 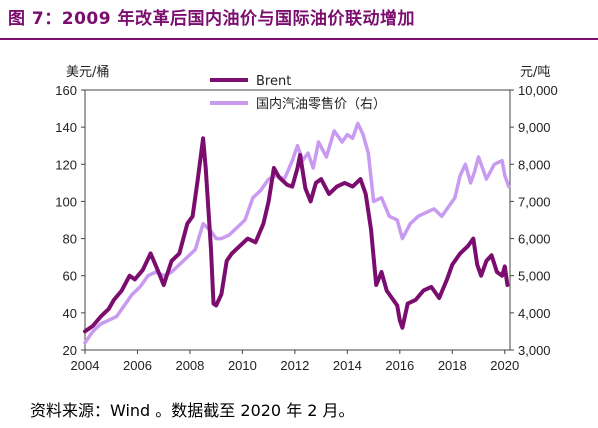 I want to click on x-tick-label: 2018, so click(x=452, y=365).